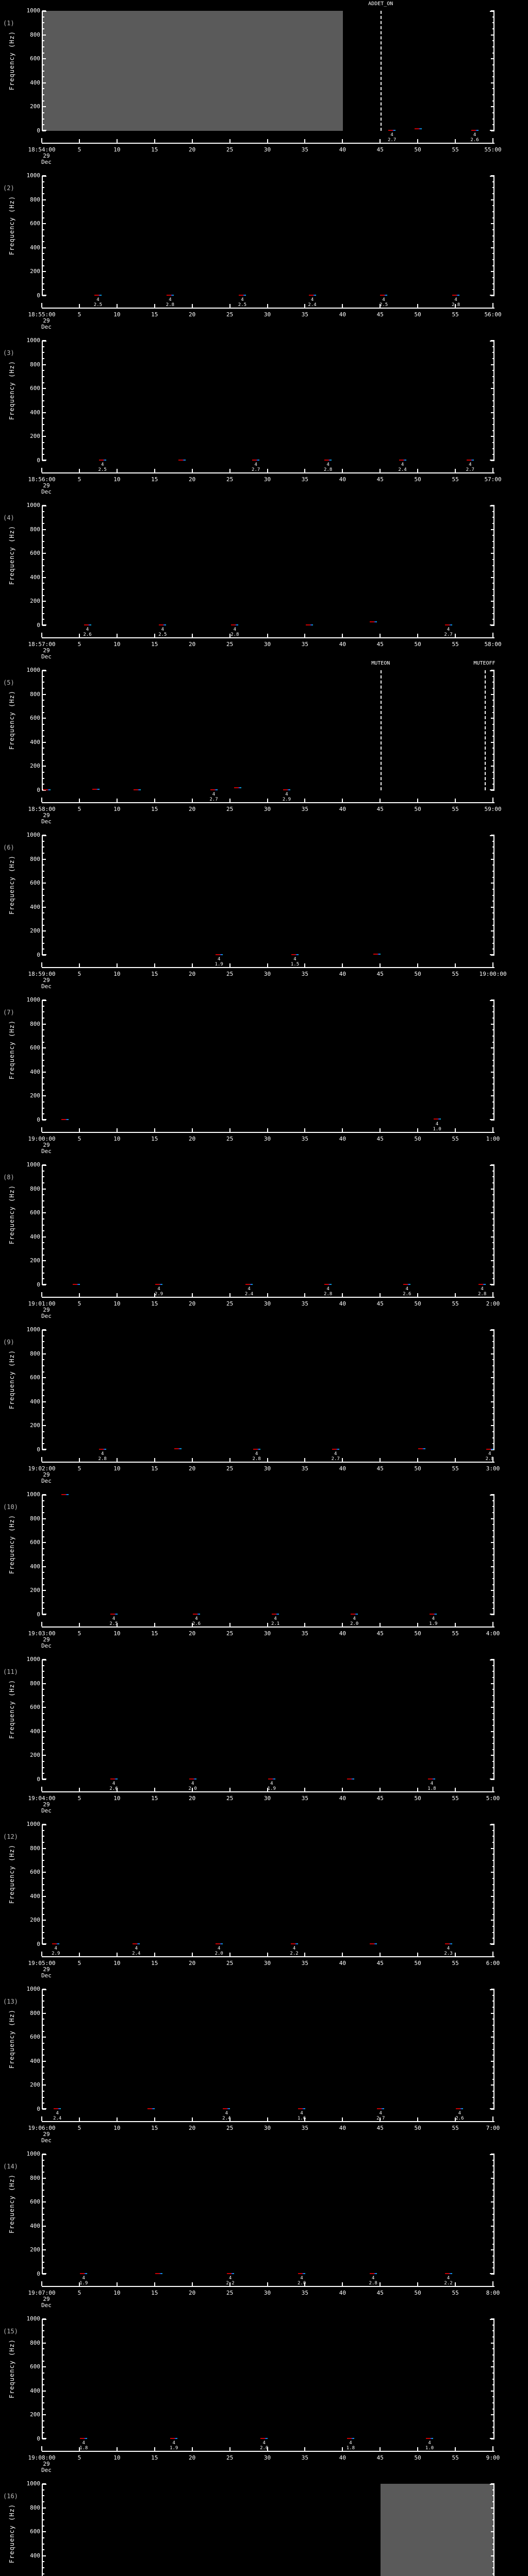 This screenshot has height=2576, width=528. Describe the element at coordinates (46, 821) in the screenshot. I see `date-line: Dec` at that location.